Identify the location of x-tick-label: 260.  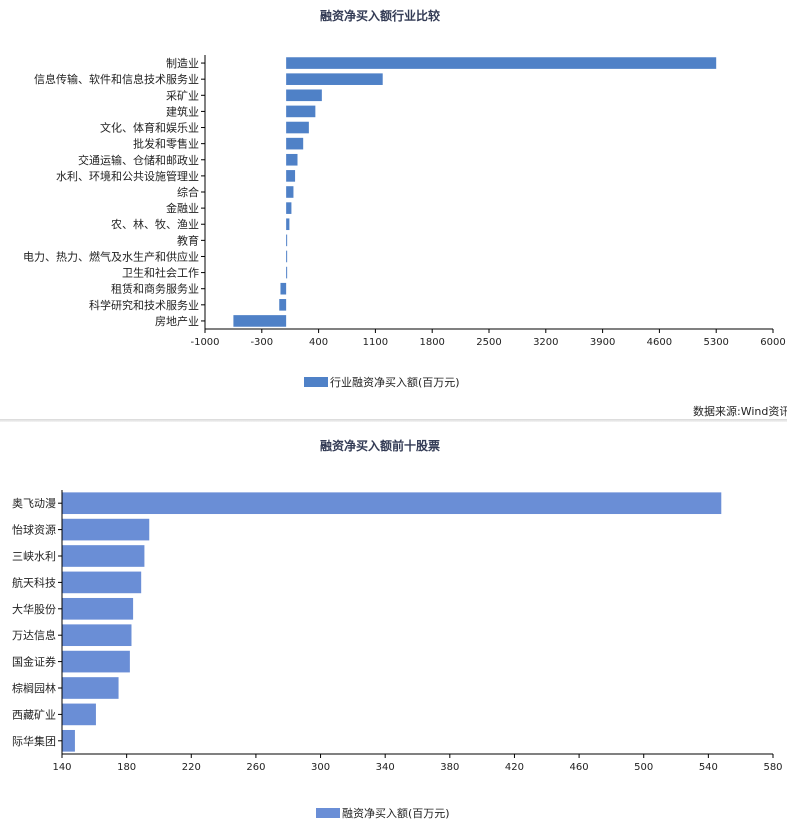
(255, 767).